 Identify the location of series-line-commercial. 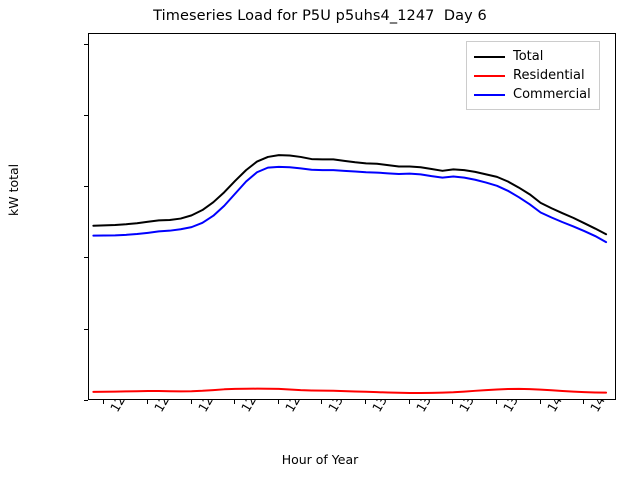
(350, 204).